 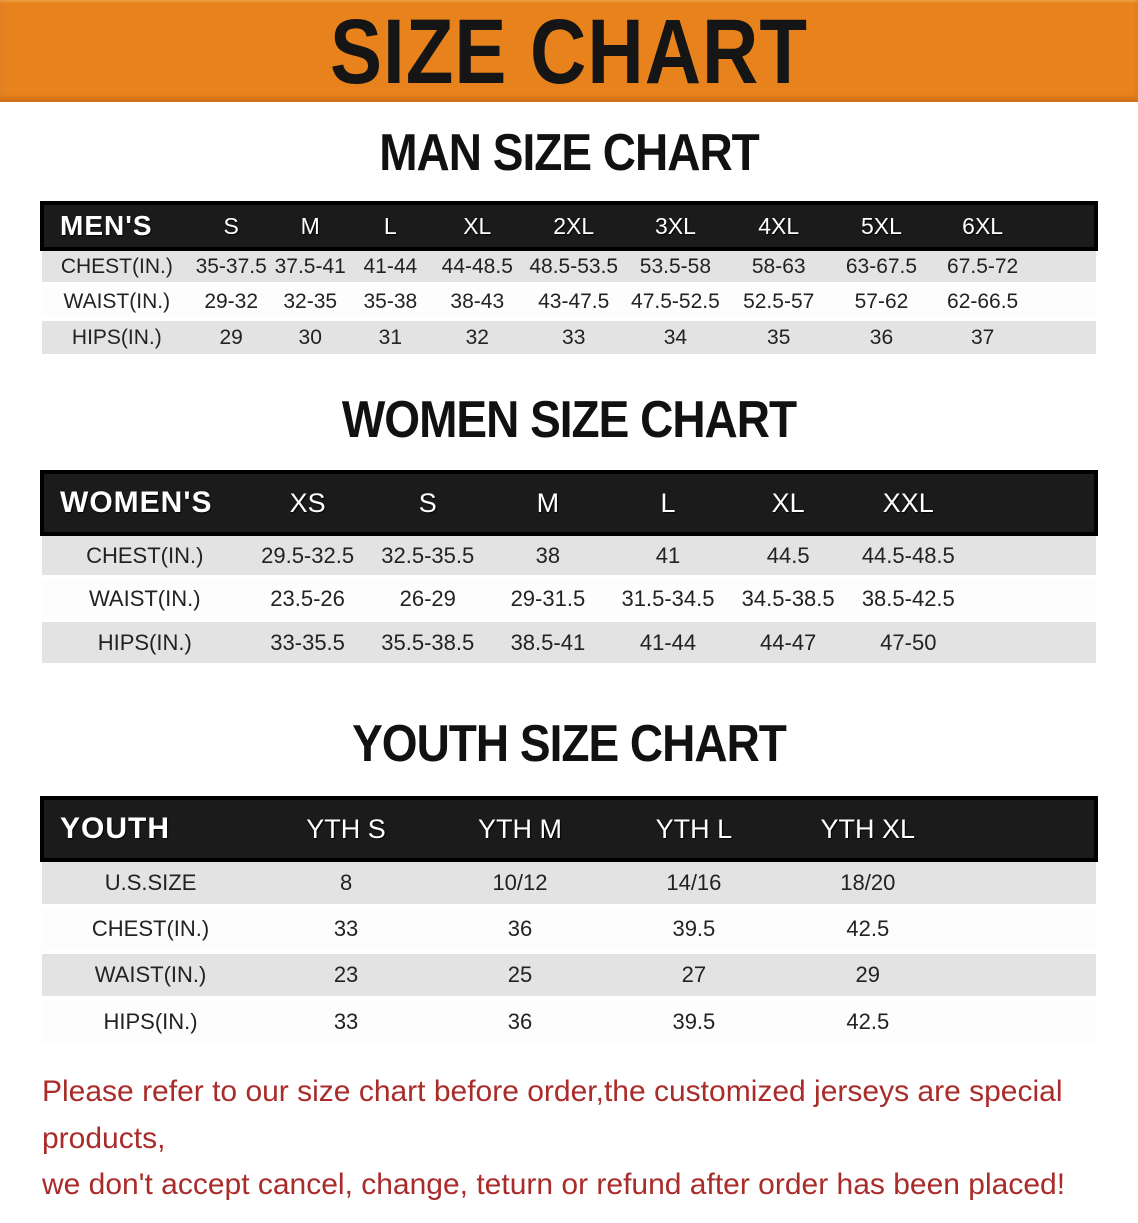 I want to click on cell: 32.5-35.5, so click(x=427, y=554).